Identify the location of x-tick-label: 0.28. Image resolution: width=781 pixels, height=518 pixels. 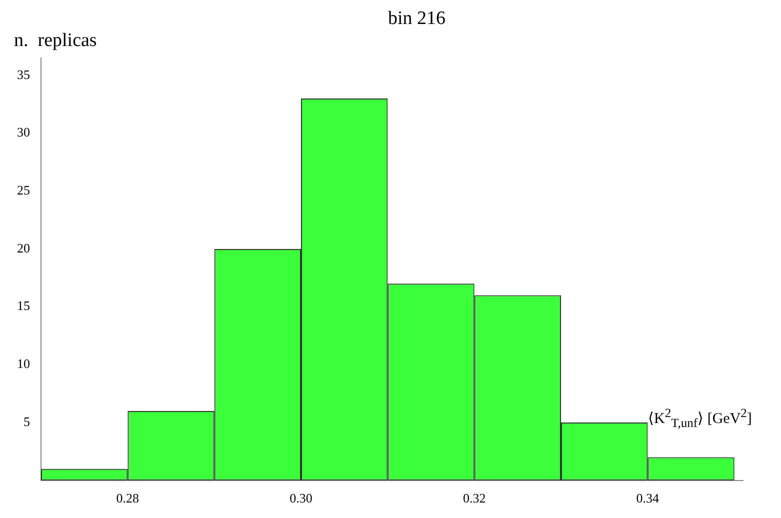
(128, 498).